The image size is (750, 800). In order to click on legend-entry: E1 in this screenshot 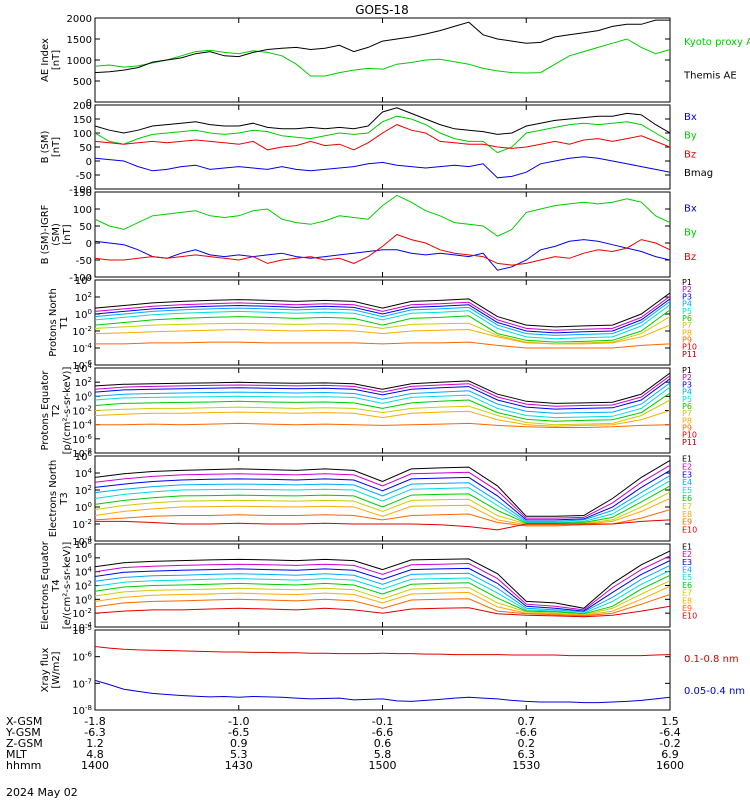, I will do `click(687, 459)`.